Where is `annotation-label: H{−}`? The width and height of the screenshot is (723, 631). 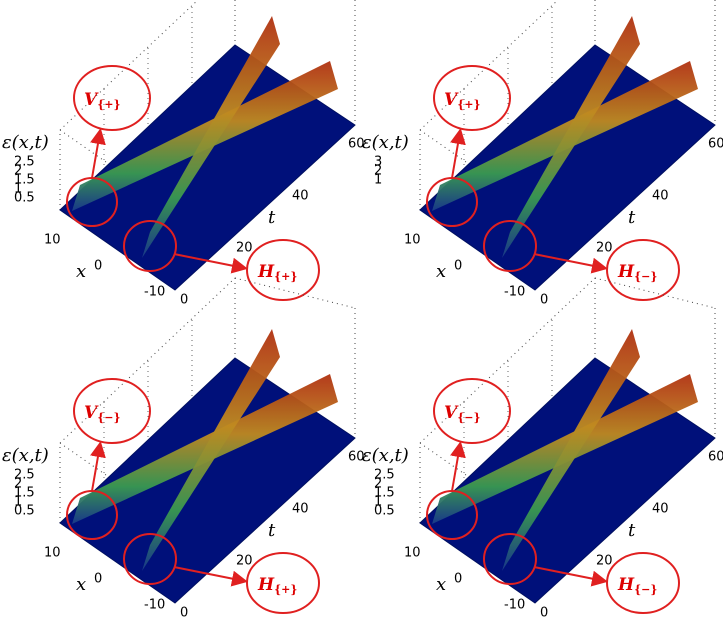
annotation-label: H{−} is located at coordinates (637, 273).